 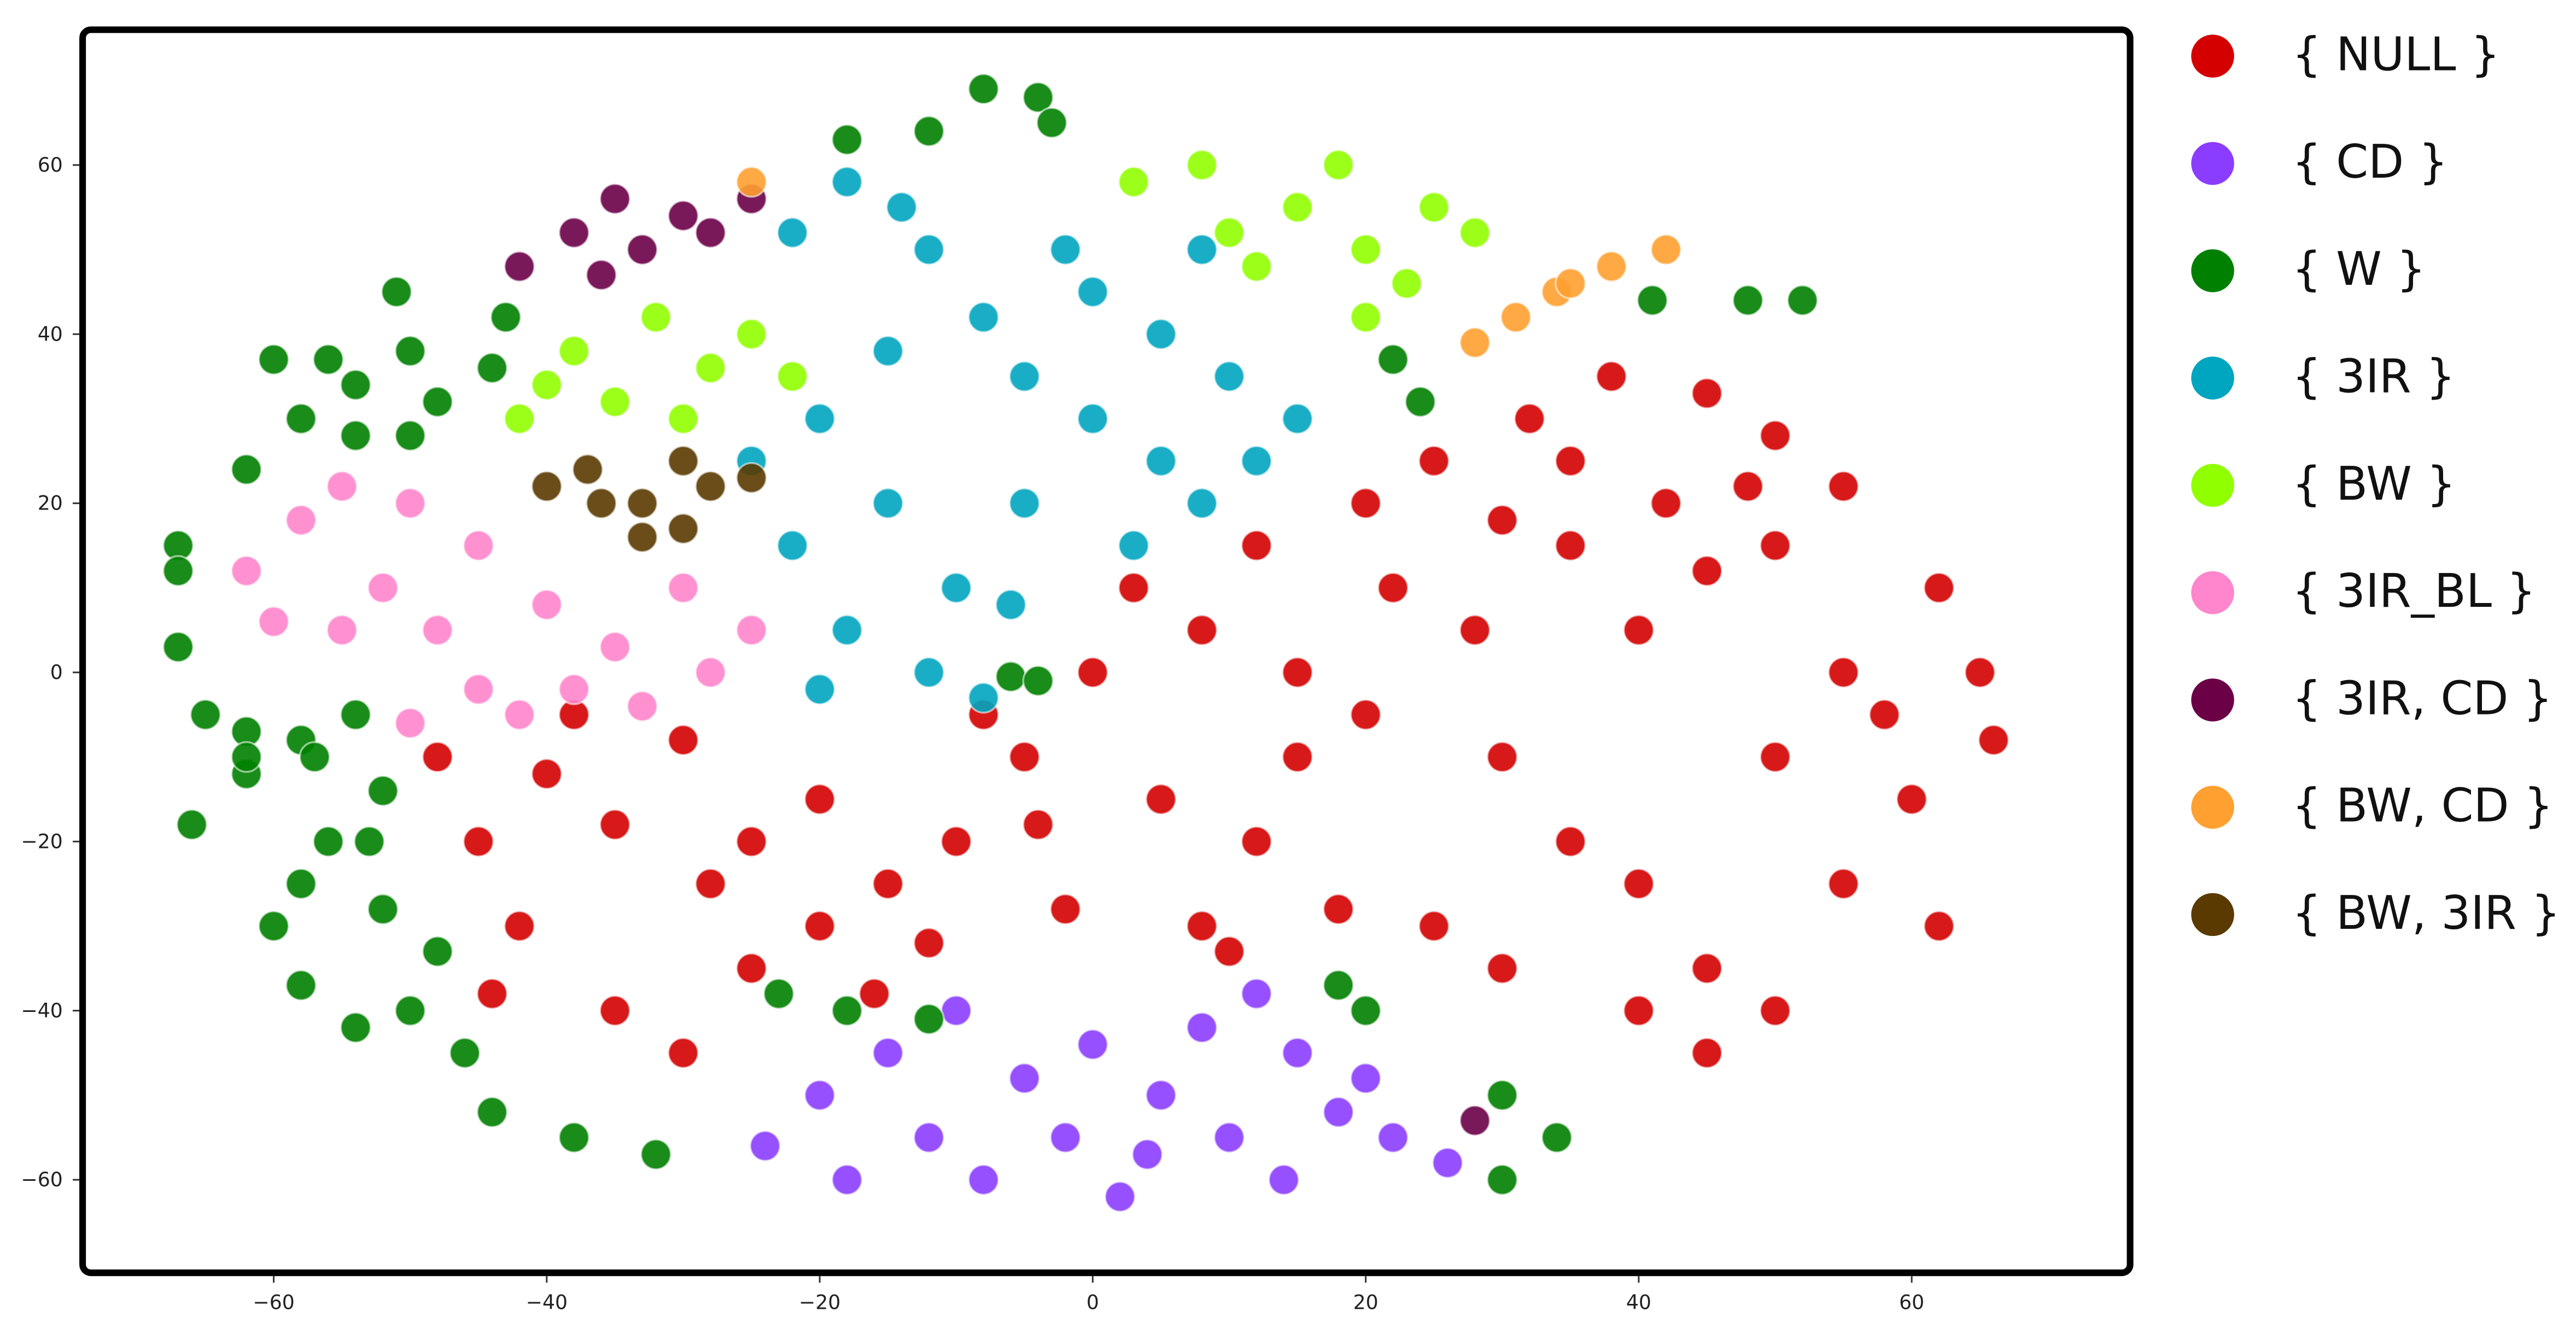 I want to click on y-tick-label: 40, so click(x=50, y=334).